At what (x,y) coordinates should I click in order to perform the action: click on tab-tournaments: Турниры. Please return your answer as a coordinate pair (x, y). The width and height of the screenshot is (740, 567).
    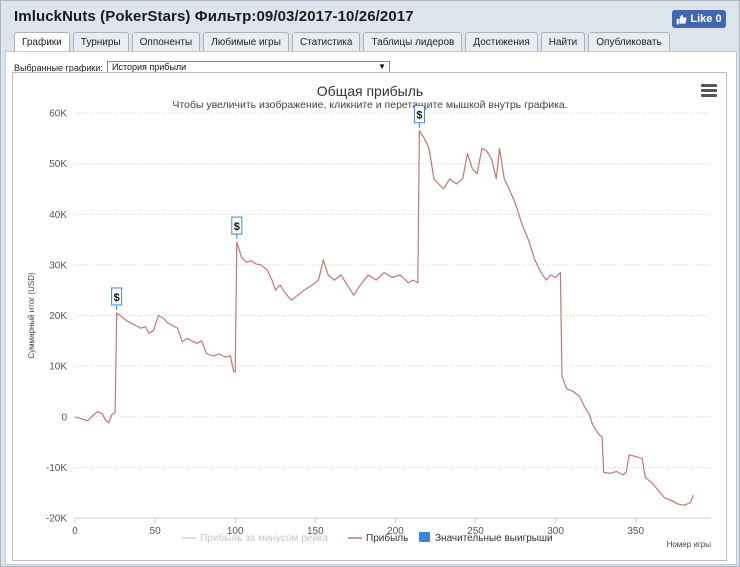
    Looking at the image, I should click on (100, 41).